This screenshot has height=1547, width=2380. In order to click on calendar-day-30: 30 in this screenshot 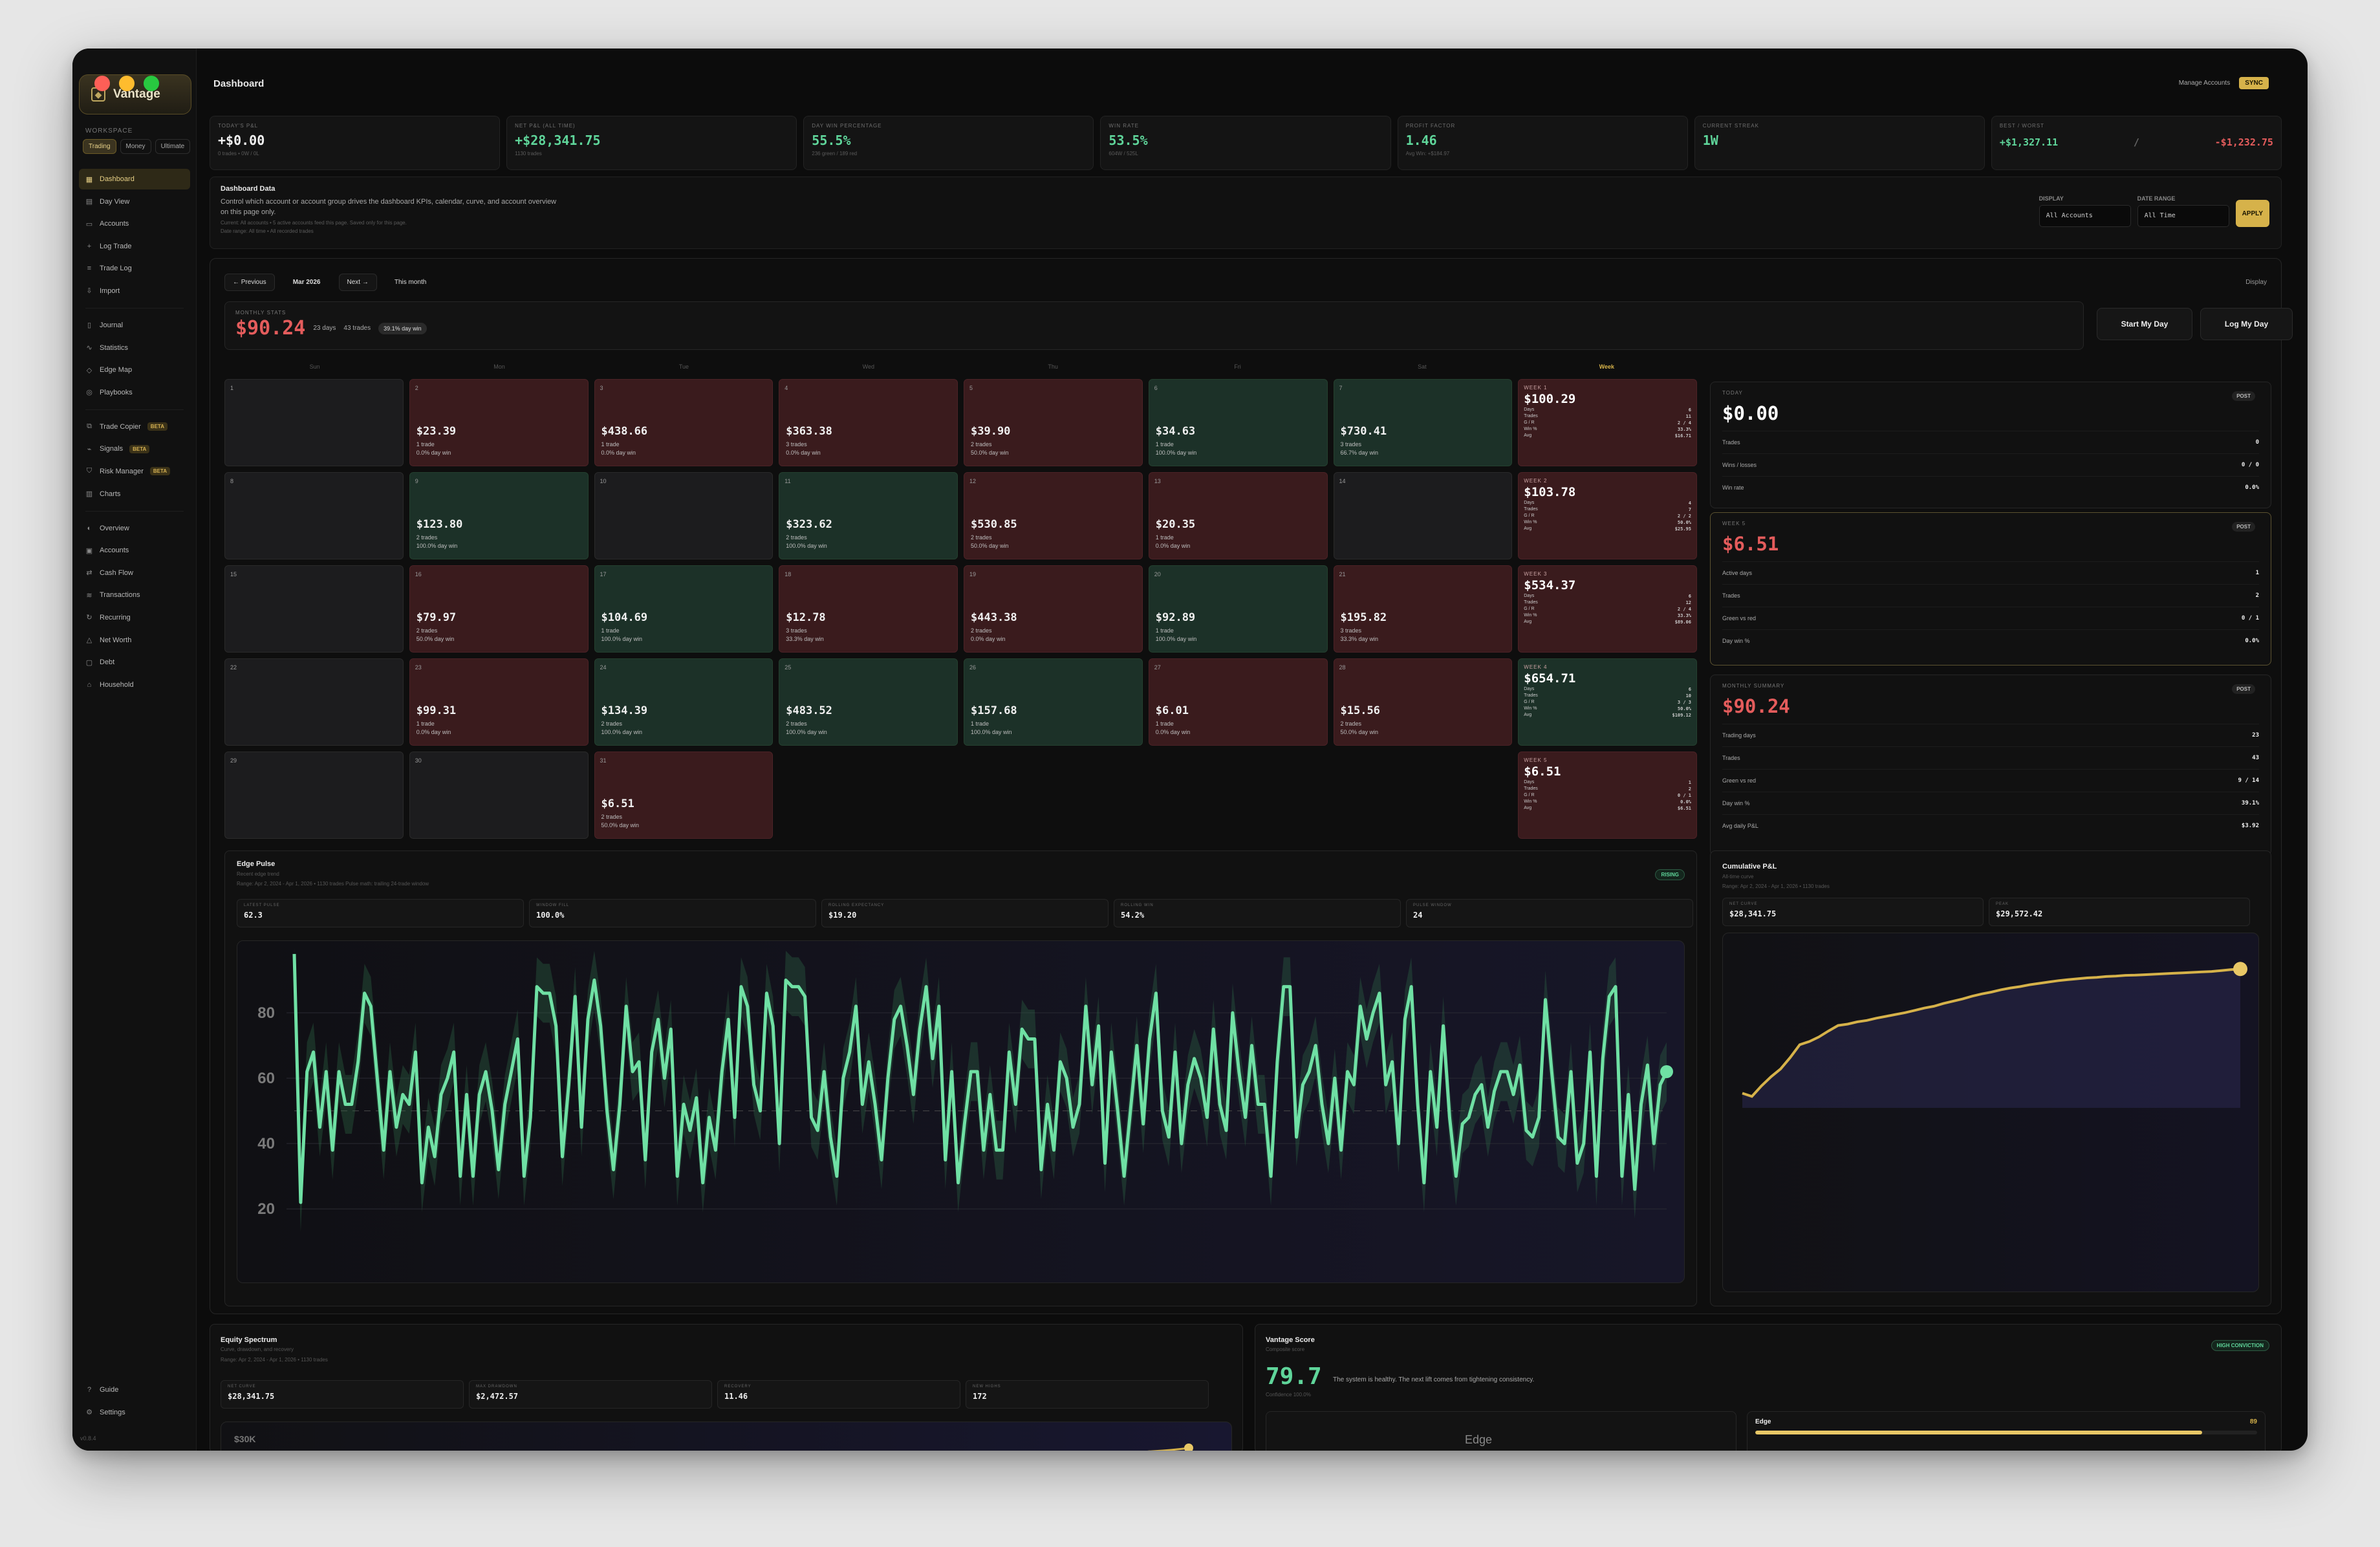, I will do `click(499, 795)`.